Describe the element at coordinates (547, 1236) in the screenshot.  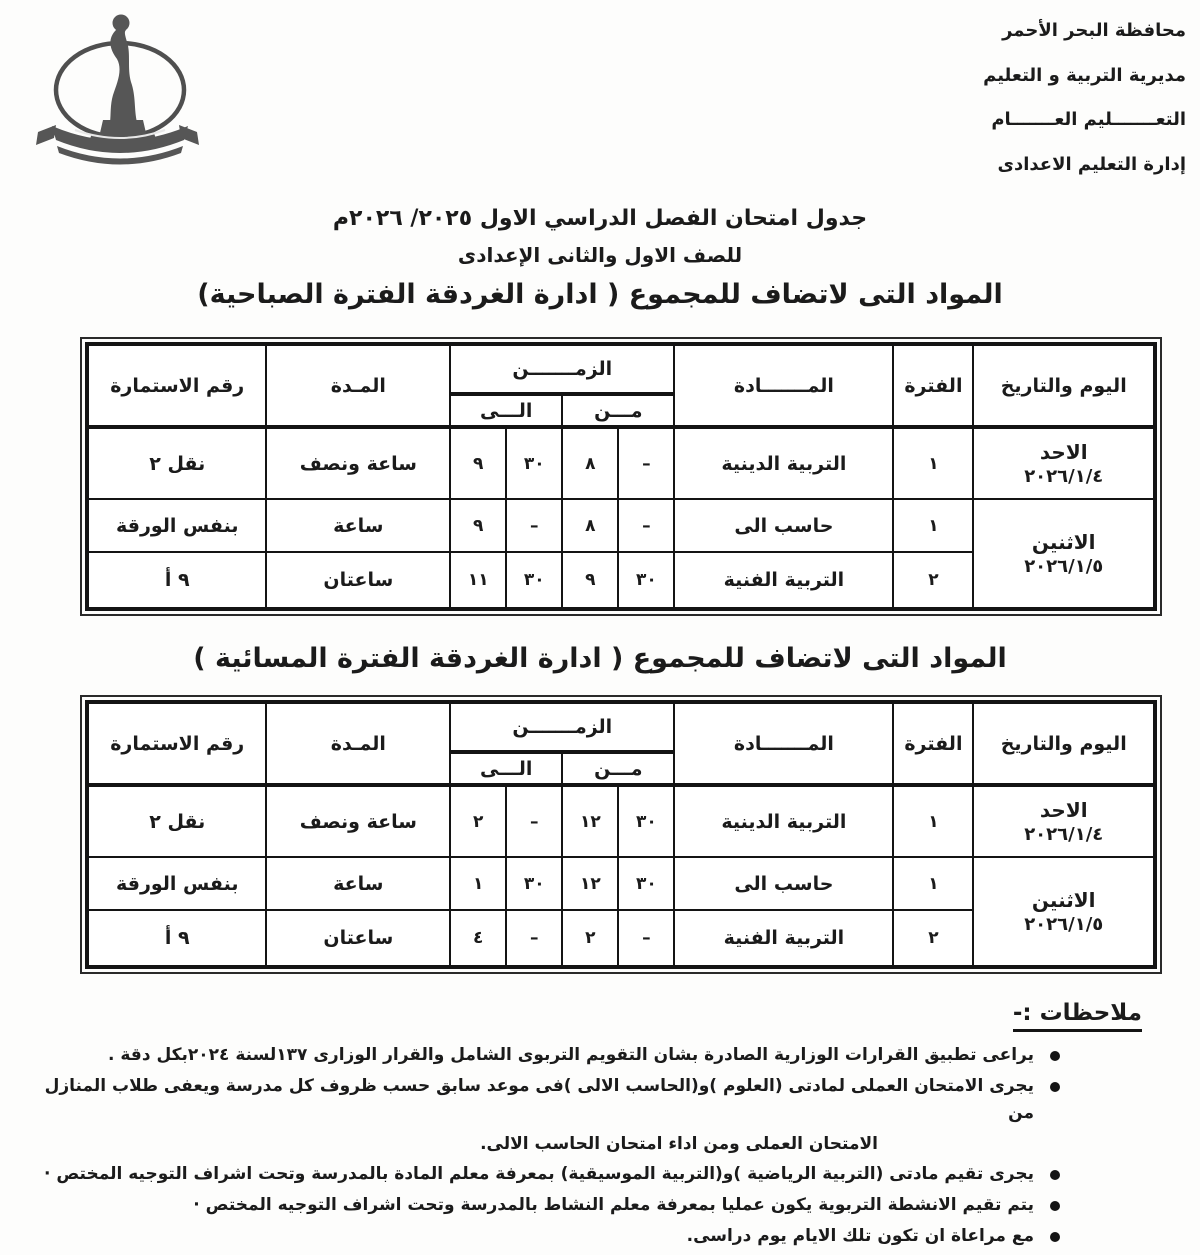
I see `list-item: مع مراعاة ان تكون تلك الايام يوم دراسى.` at that location.